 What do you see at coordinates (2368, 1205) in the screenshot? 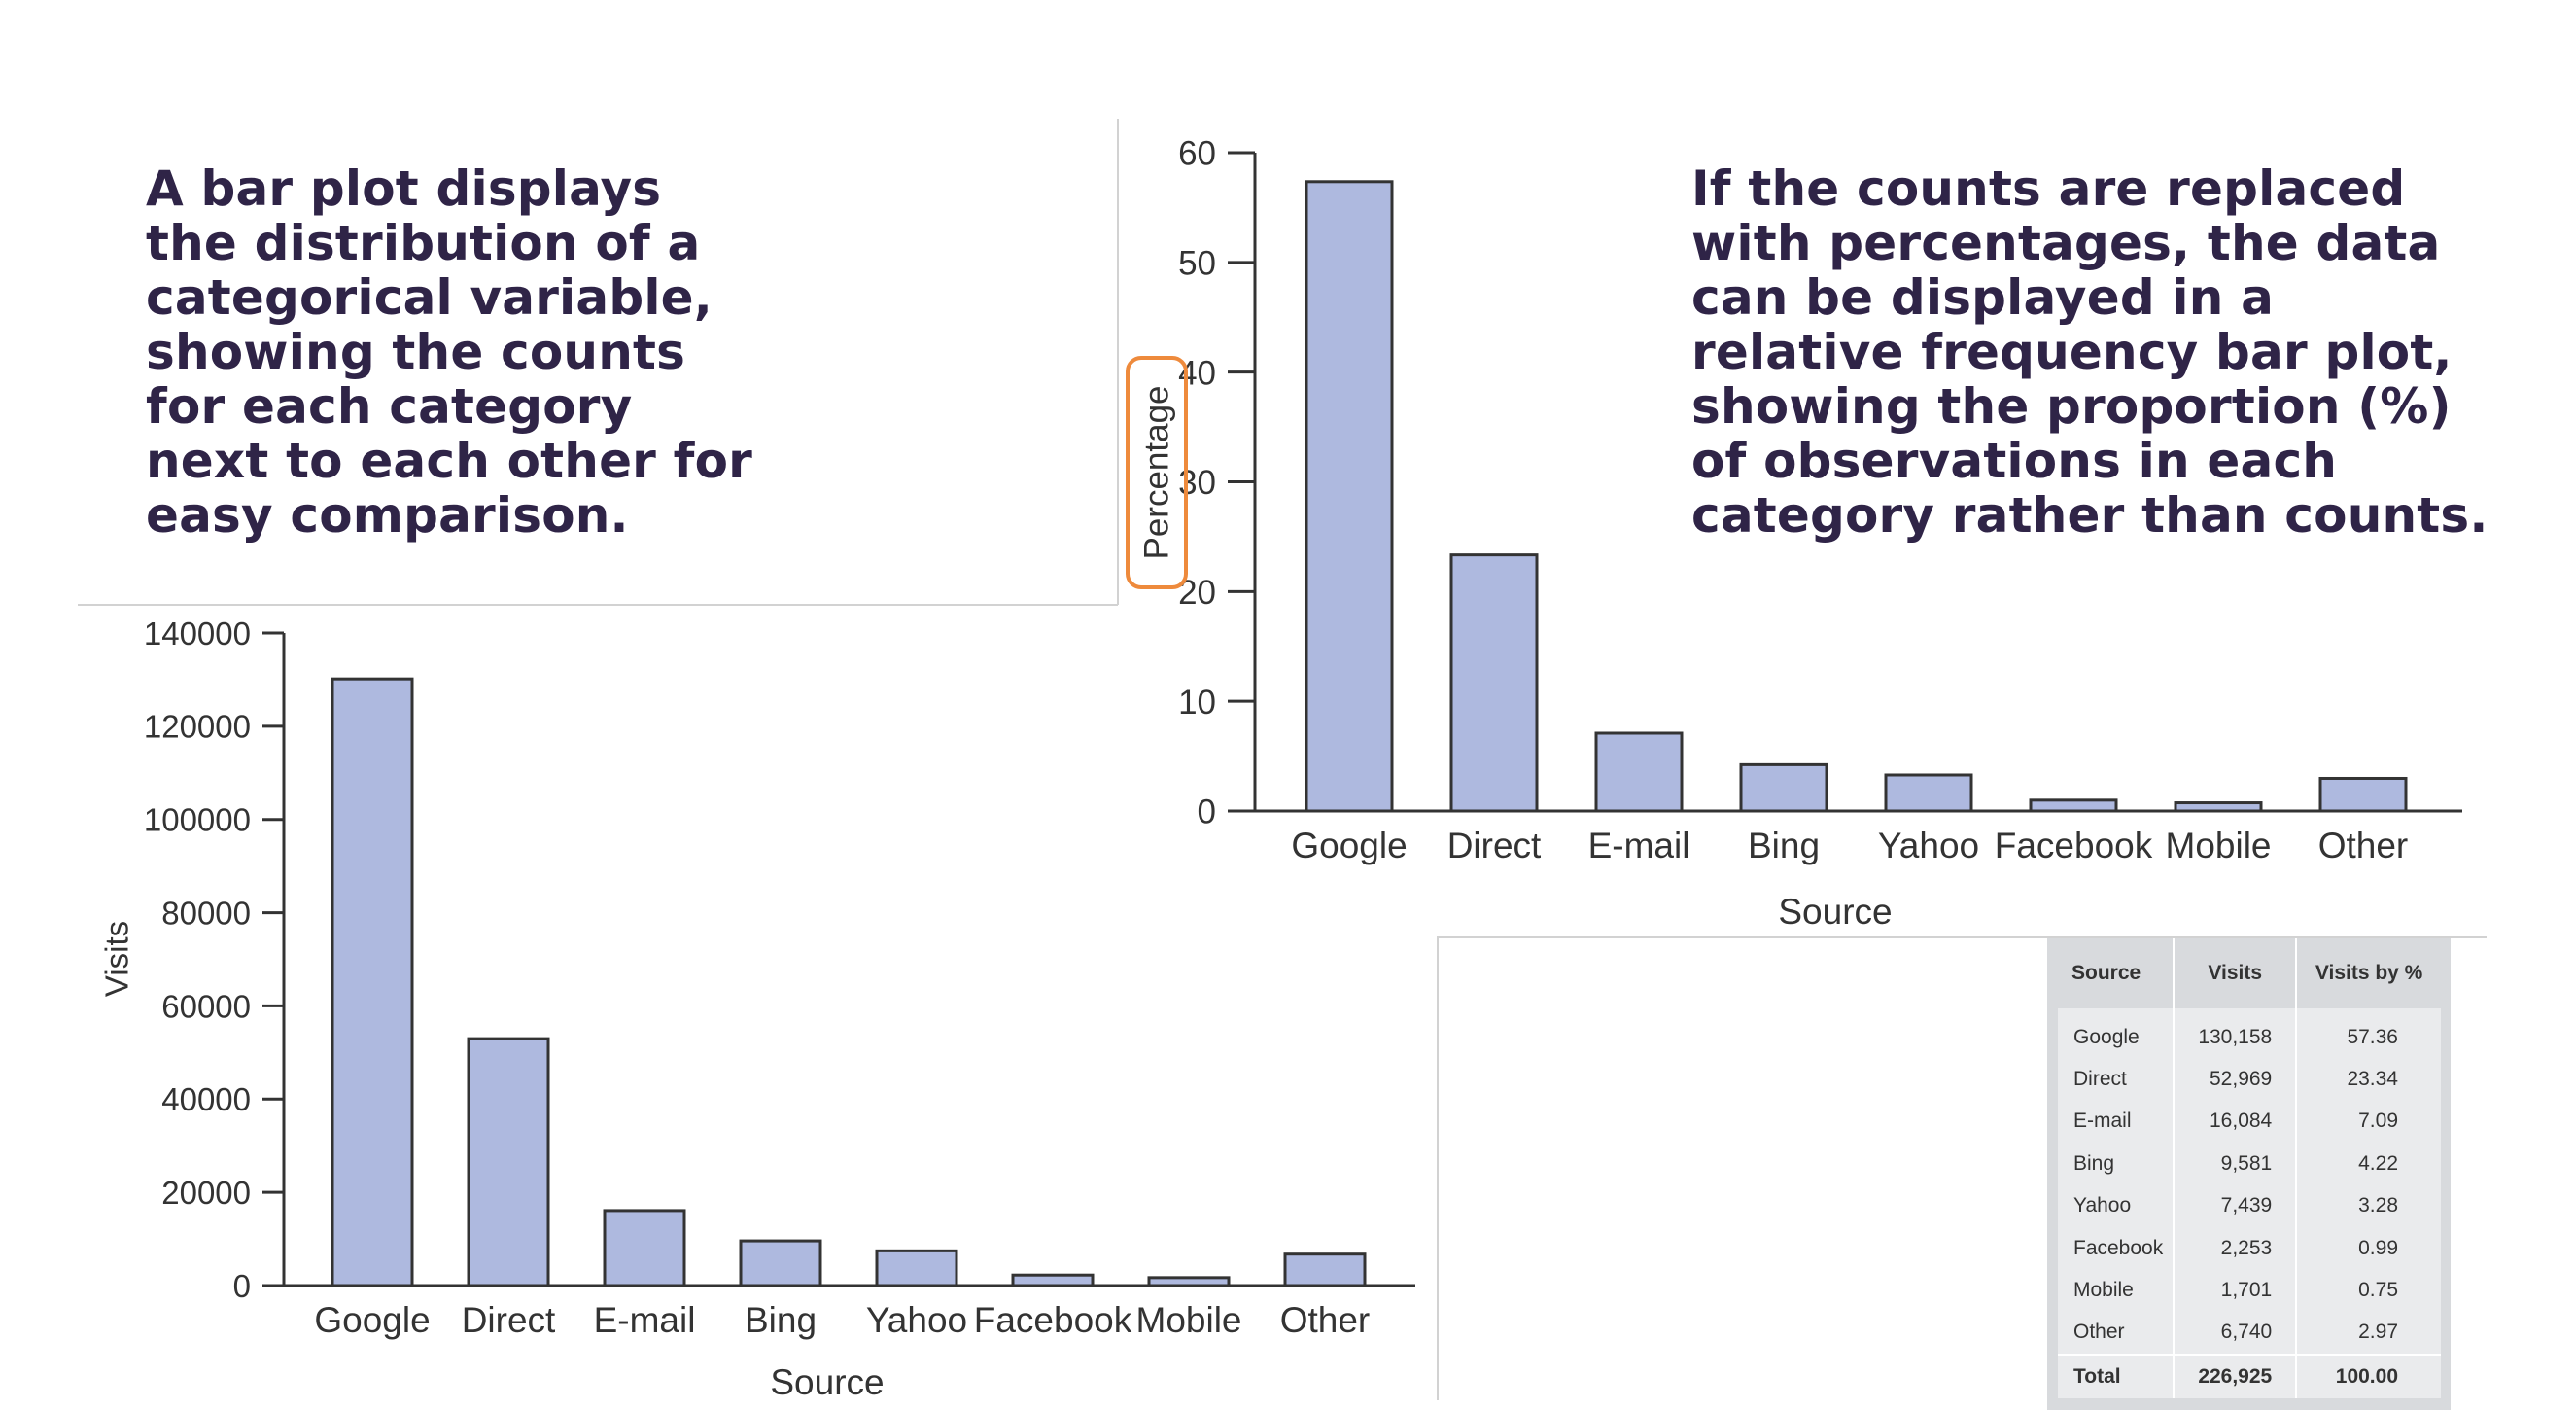
I see `table-cell: 3.28` at bounding box center [2368, 1205].